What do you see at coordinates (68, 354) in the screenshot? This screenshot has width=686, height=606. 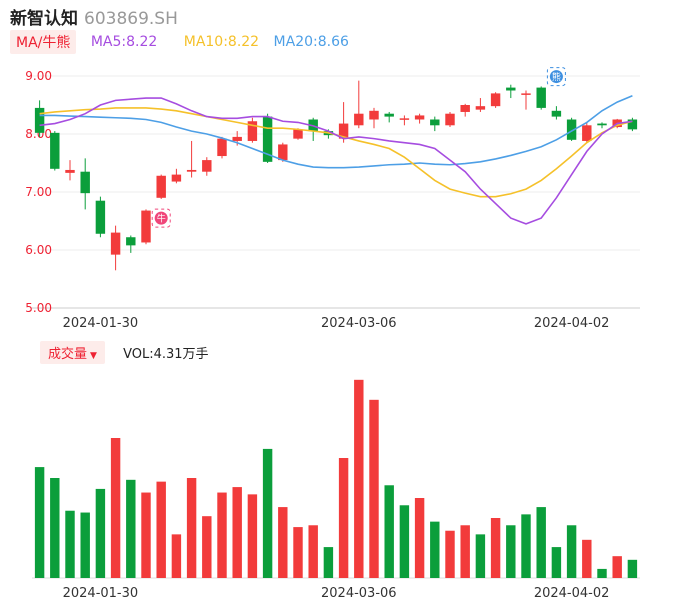 I see `volume-selector-label: 成交量` at bounding box center [68, 354].